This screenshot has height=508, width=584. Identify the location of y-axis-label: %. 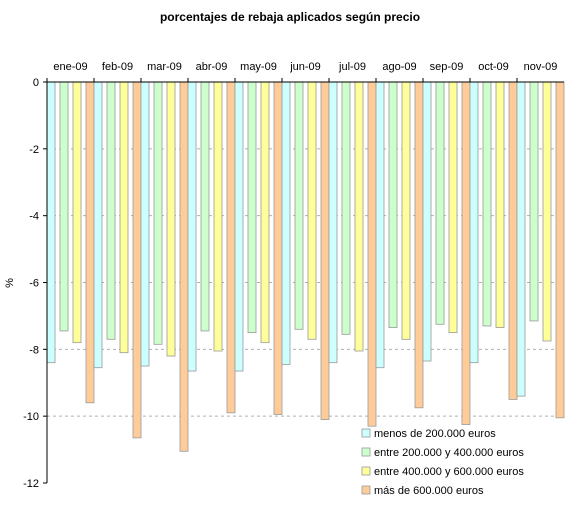
(10, 283).